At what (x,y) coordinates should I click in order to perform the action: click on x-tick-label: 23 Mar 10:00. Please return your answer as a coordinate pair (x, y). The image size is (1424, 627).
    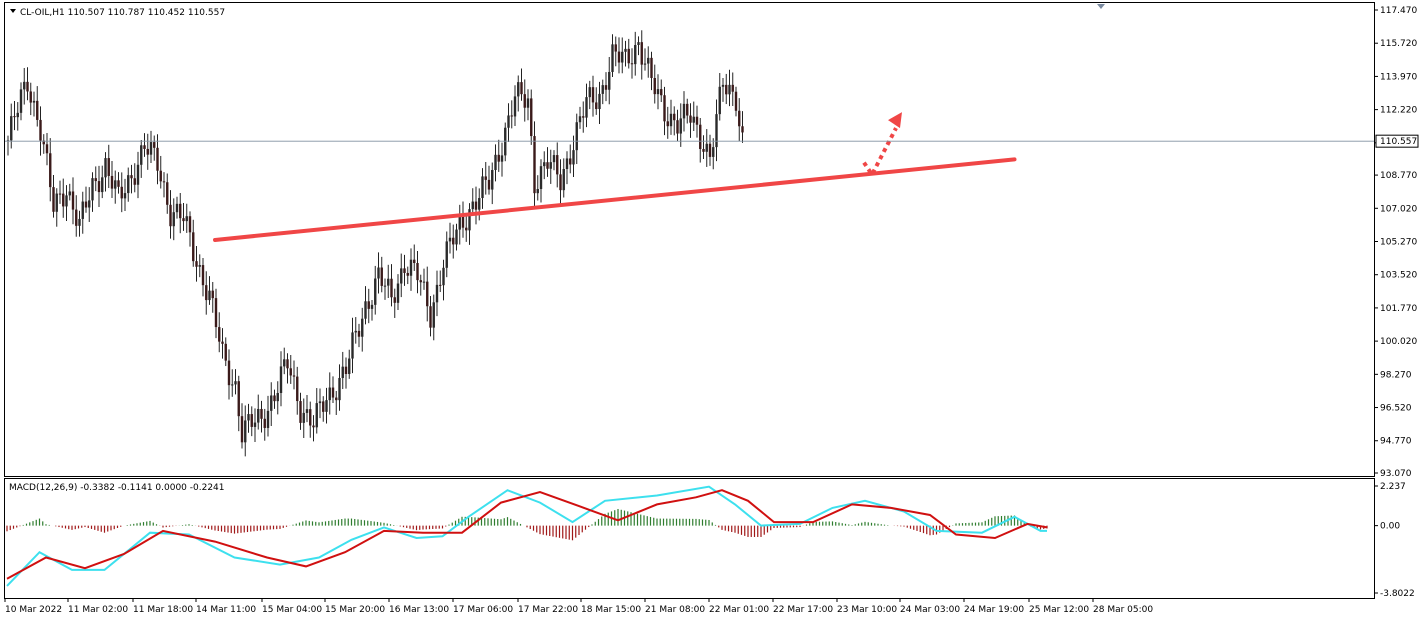
    Looking at the image, I should click on (867, 610).